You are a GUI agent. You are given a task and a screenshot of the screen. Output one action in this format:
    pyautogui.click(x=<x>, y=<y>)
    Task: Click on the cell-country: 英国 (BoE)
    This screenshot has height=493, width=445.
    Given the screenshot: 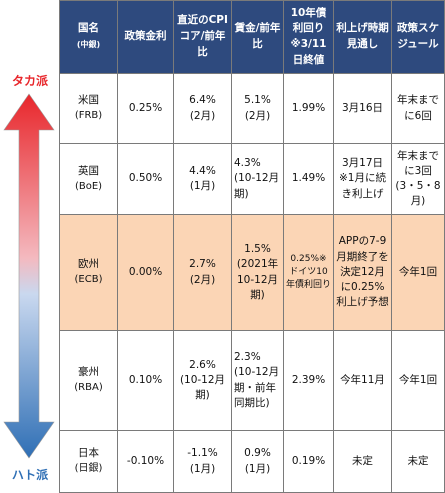 What is the action you would take?
    pyautogui.click(x=88, y=179)
    